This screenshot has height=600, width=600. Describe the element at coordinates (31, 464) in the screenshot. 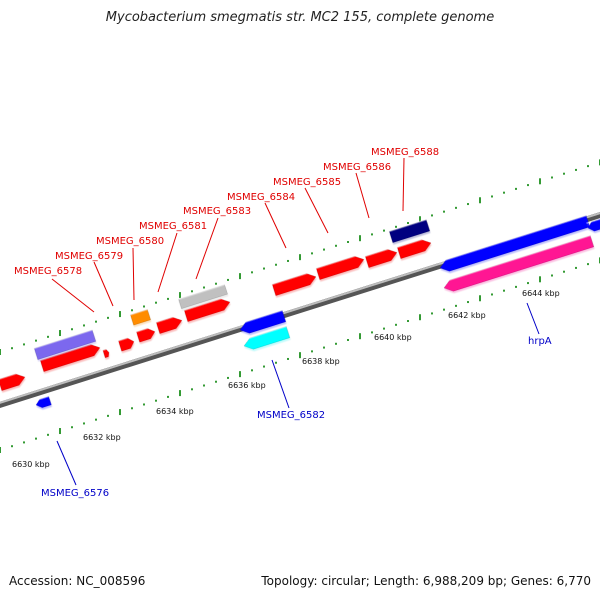

I see `scale-label: 6630 kbp` at that location.